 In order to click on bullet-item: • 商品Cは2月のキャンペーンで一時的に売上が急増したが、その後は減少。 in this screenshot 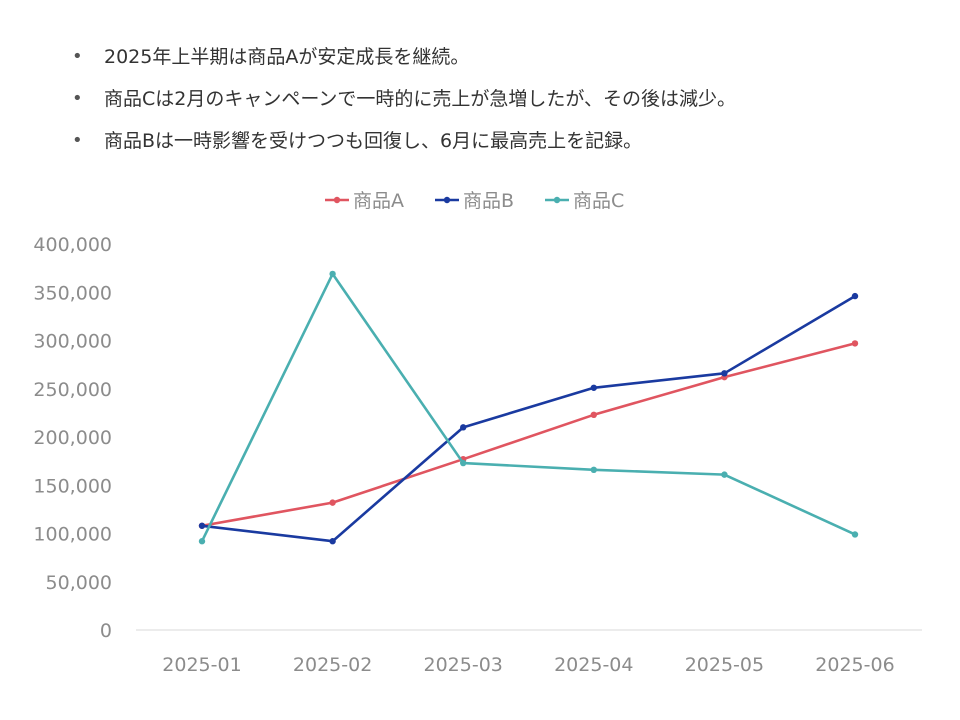, I will do `click(404, 99)`.